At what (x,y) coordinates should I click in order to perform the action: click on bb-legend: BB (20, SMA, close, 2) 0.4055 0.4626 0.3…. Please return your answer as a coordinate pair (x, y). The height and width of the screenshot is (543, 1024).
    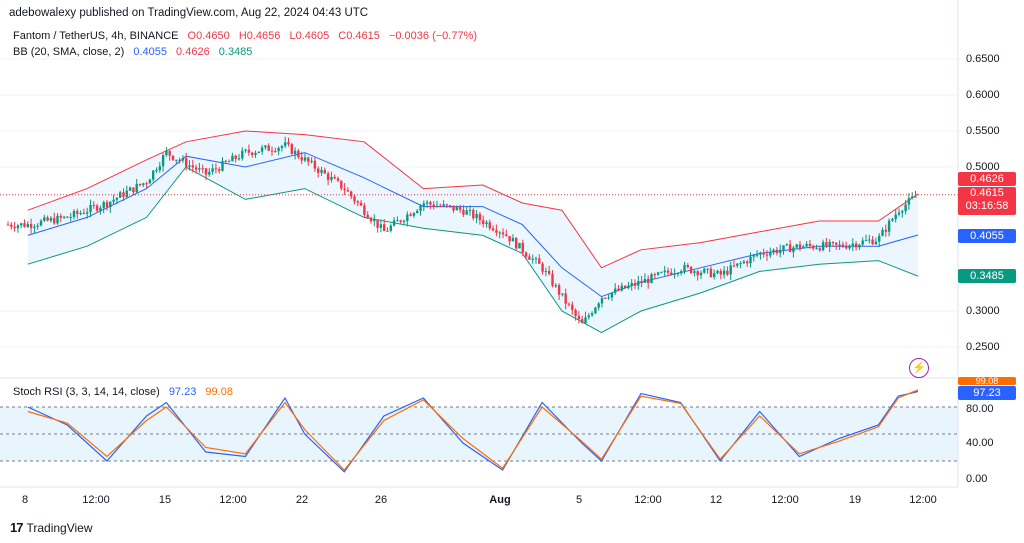
    Looking at the image, I should click on (132, 52).